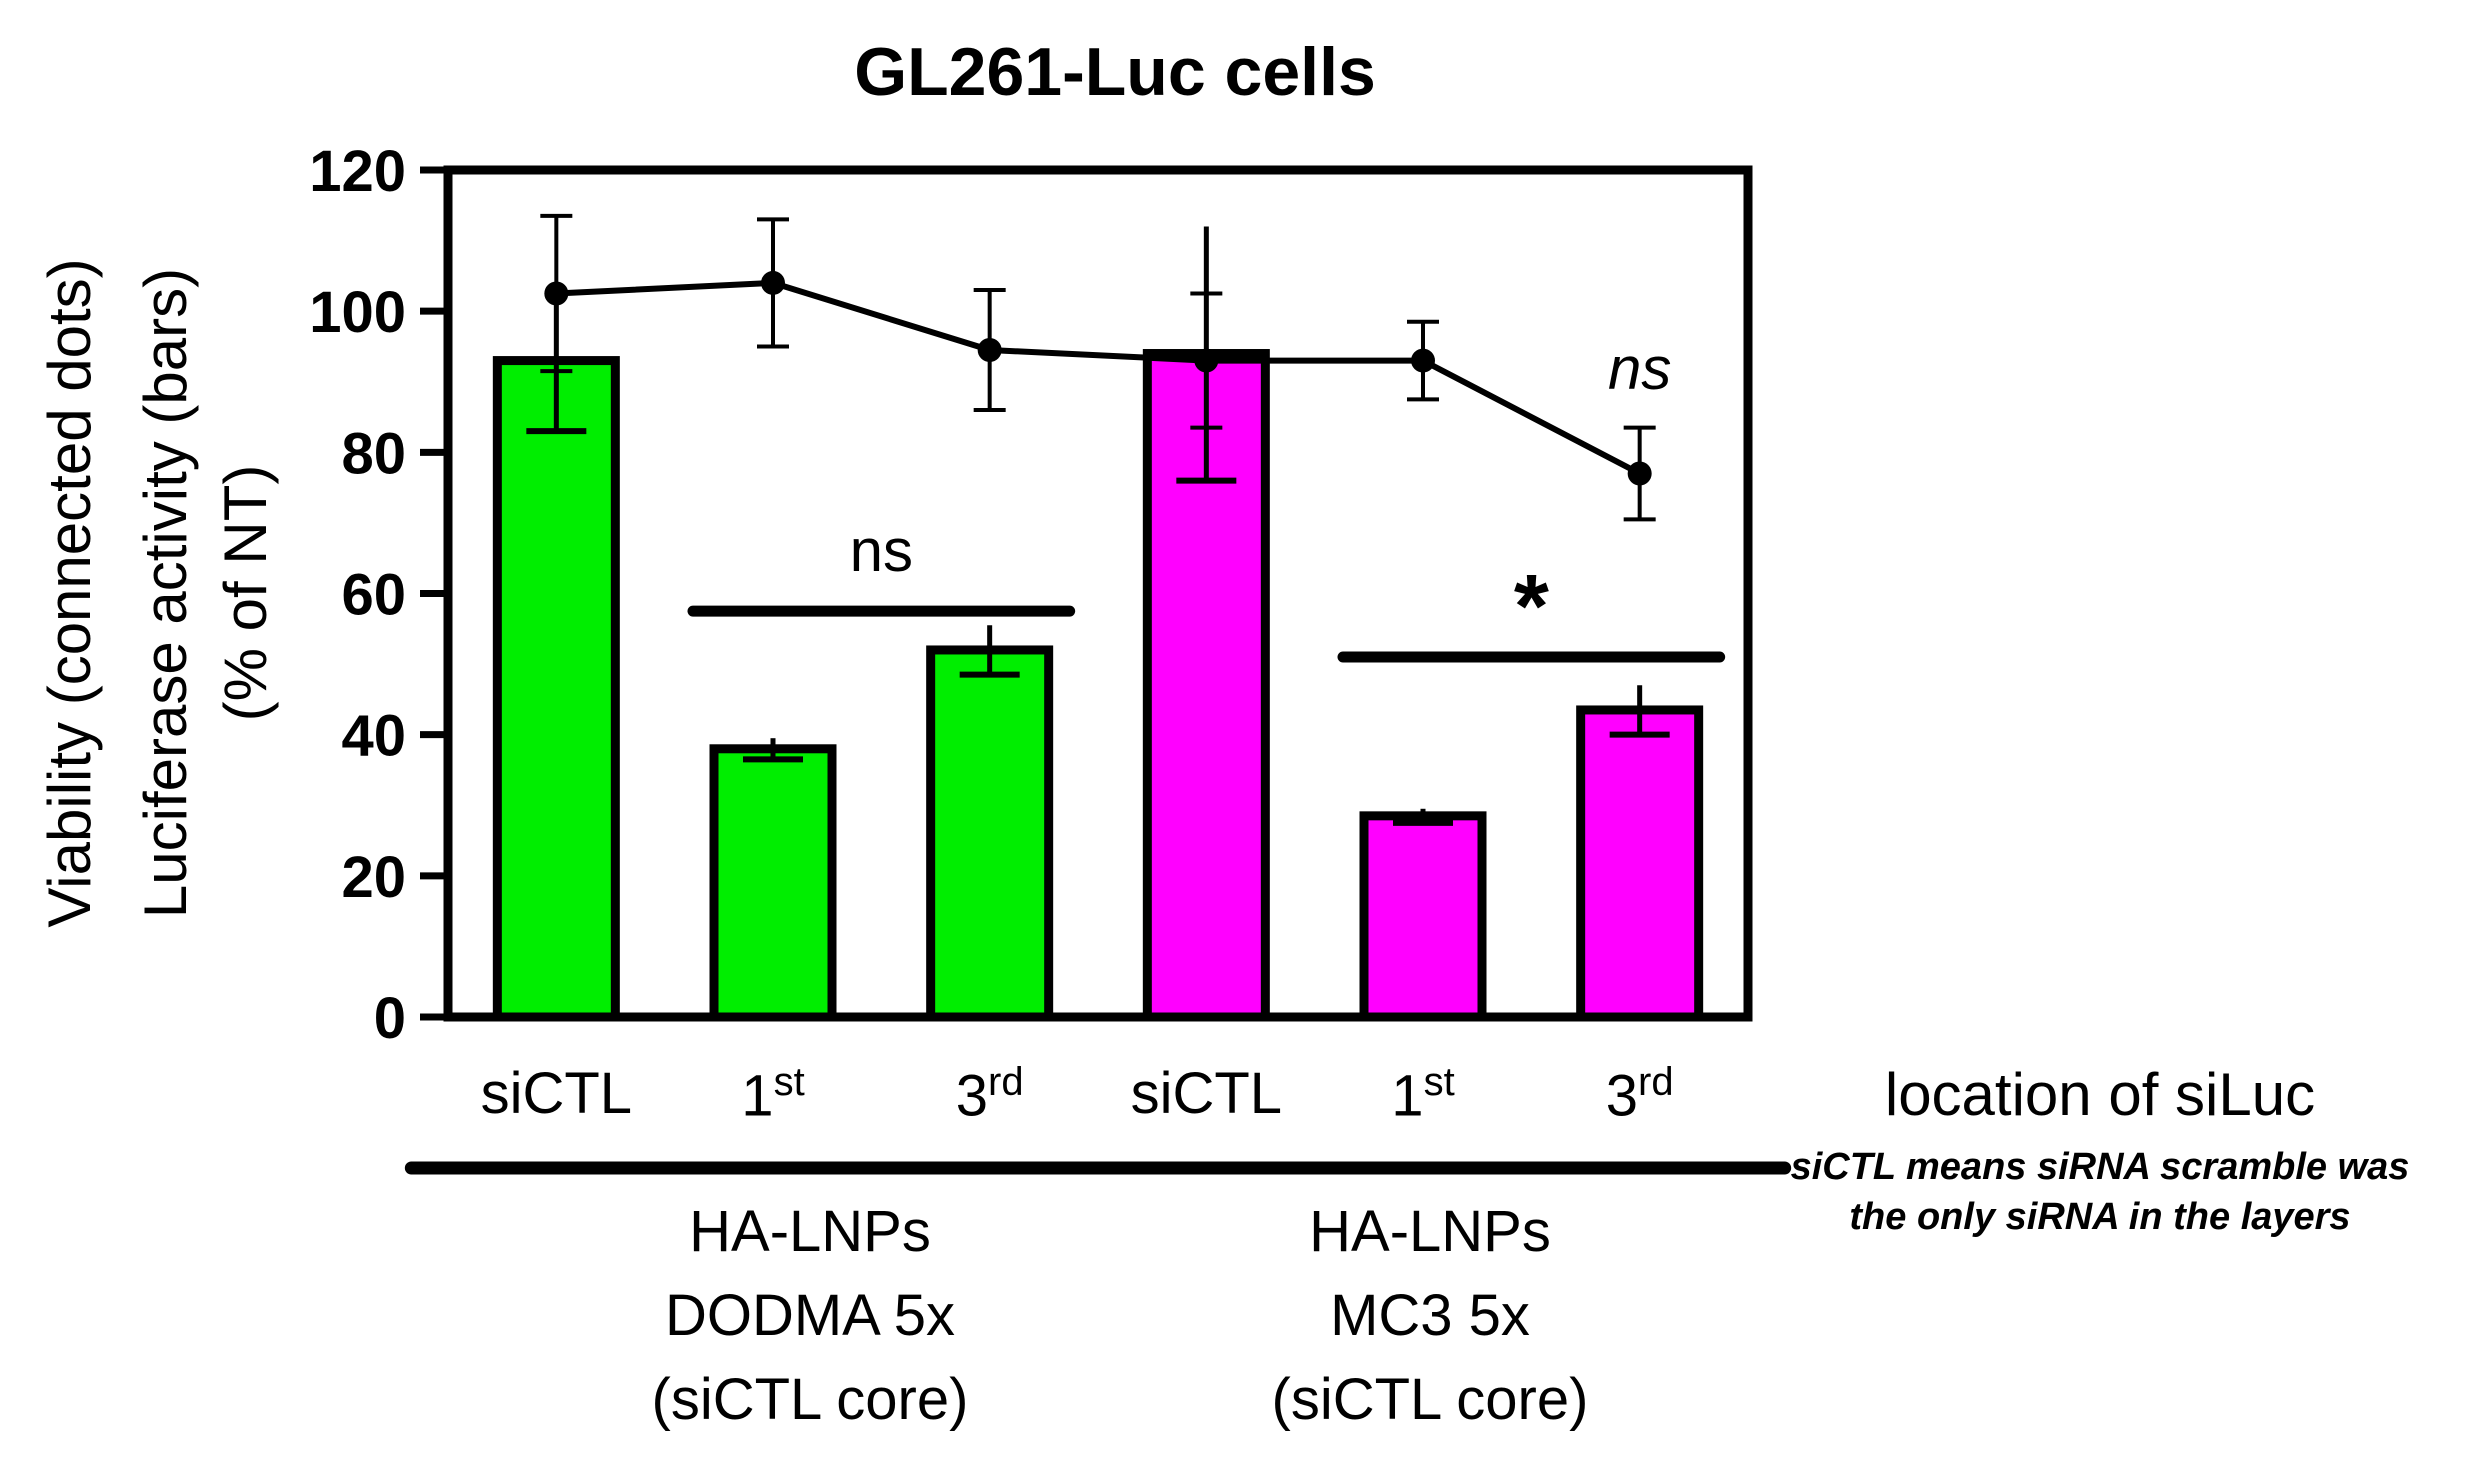  I want to click on group-label-mc3: HA-LNPs MC3 5x (siCTL core), so click(1430, 1316).